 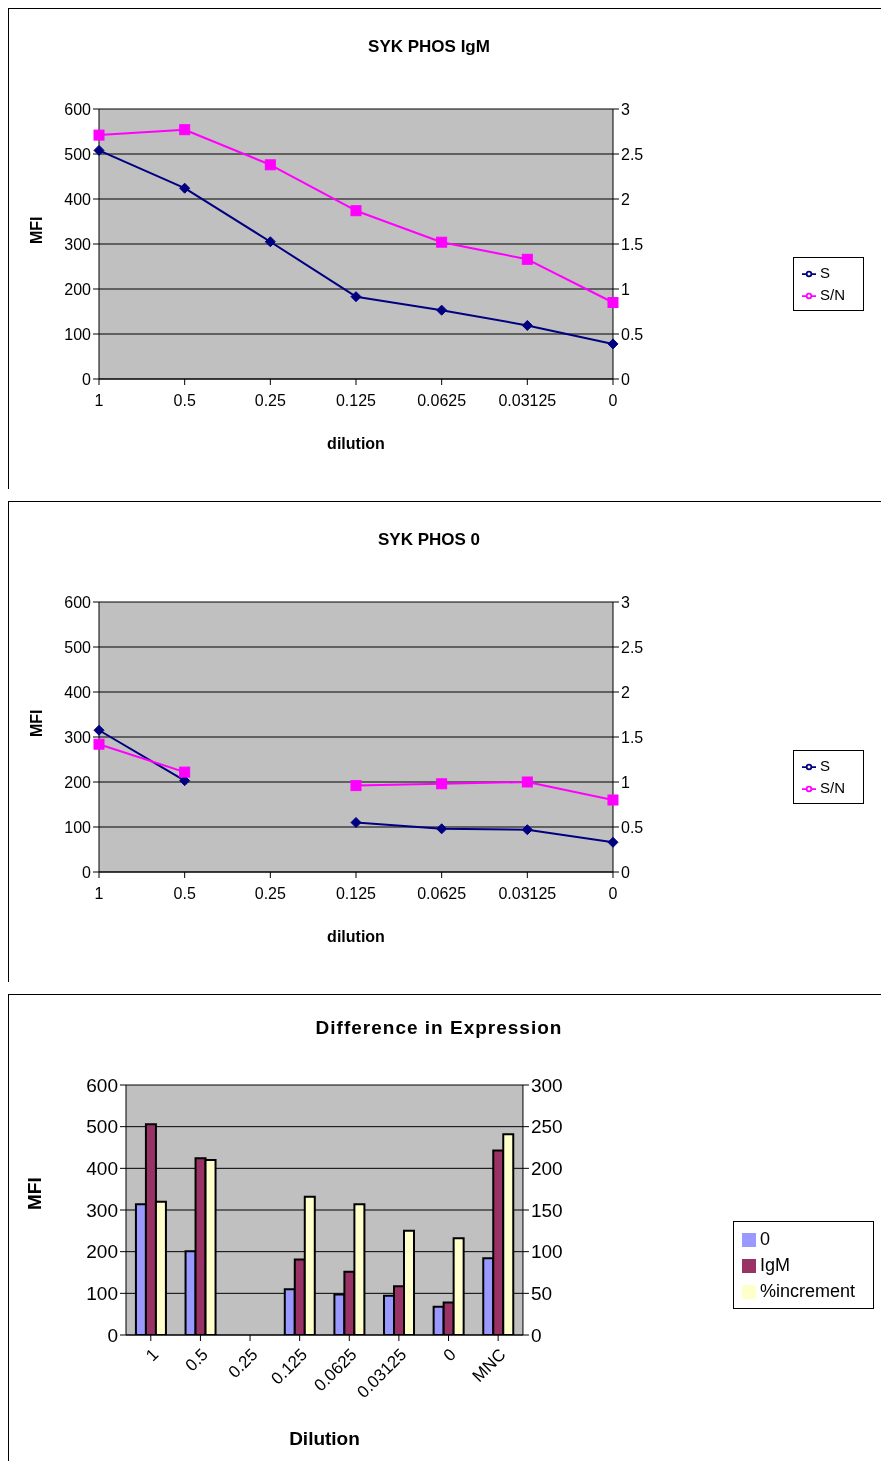 What do you see at coordinates (546, 1169) in the screenshot?
I see `y2-tick-label: 200` at bounding box center [546, 1169].